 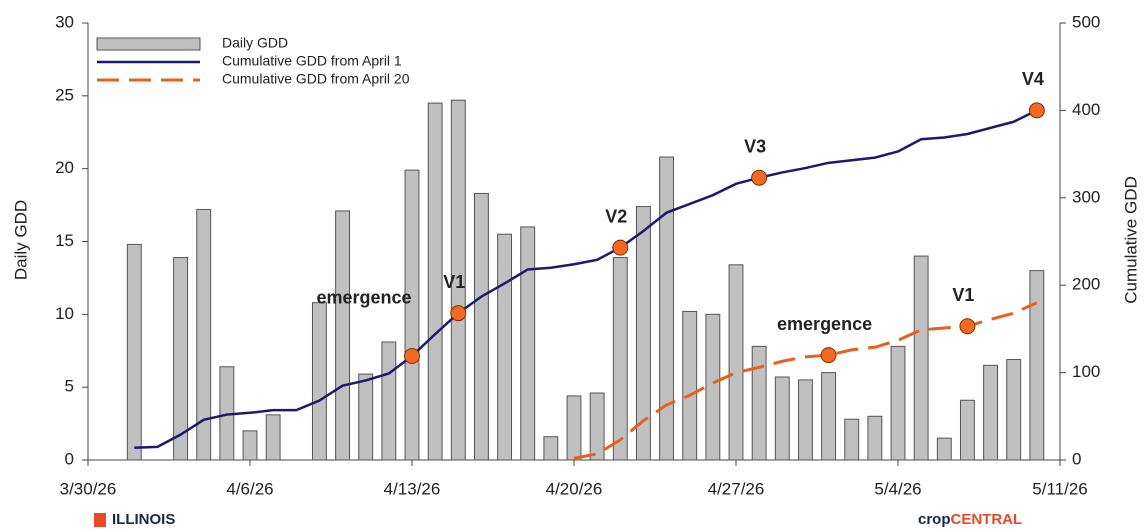 I want to click on line, so click(x=805, y=380).